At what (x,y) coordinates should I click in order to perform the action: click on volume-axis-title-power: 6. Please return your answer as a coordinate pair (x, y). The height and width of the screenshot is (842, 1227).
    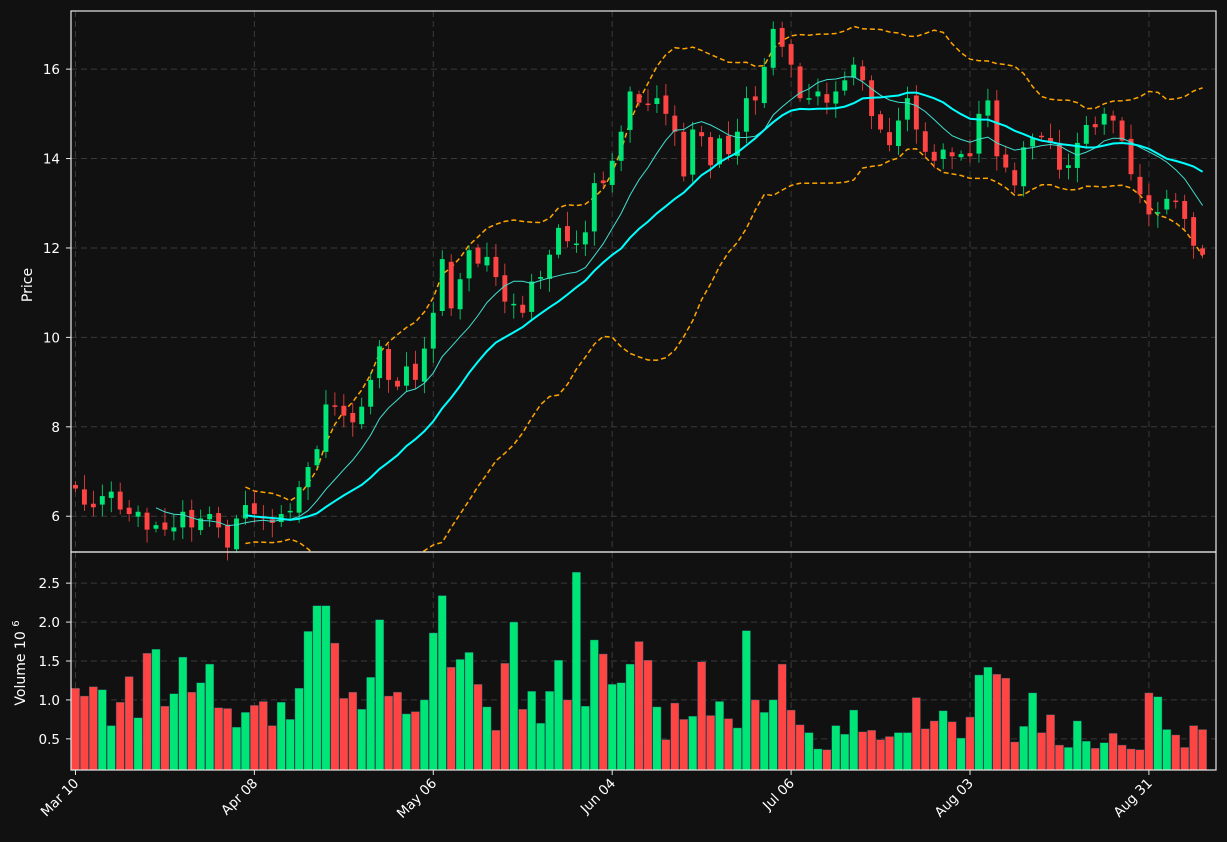
    Looking at the image, I should click on (16, 623).